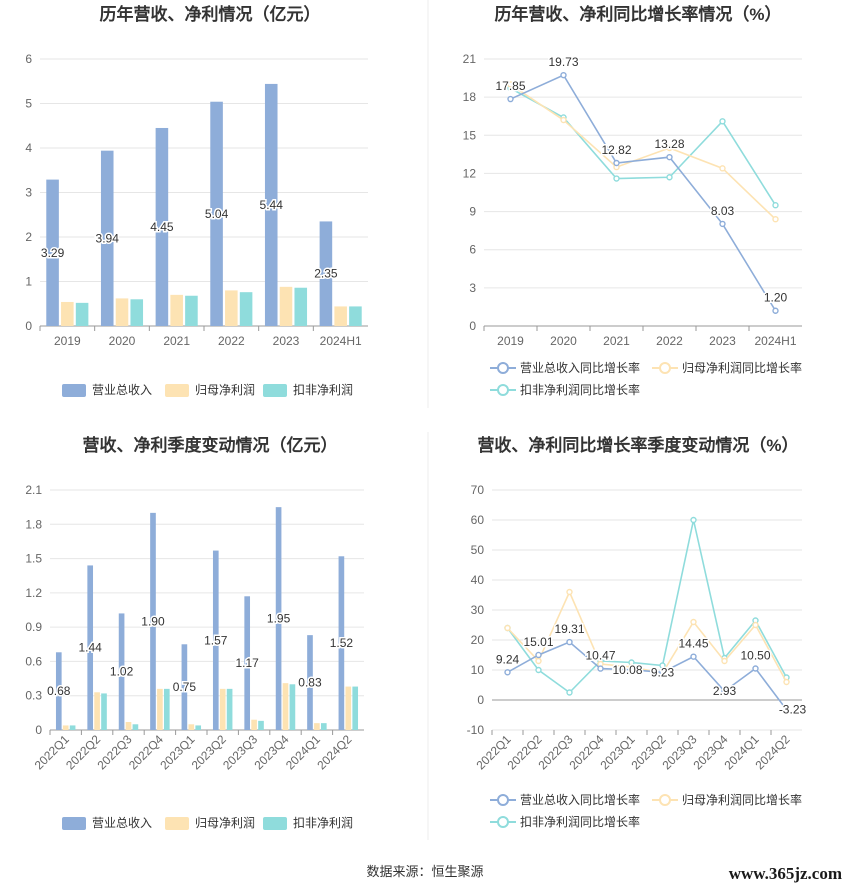  What do you see at coordinates (563, 341) in the screenshot?
I see `x-tick-label: 2020` at bounding box center [563, 341].